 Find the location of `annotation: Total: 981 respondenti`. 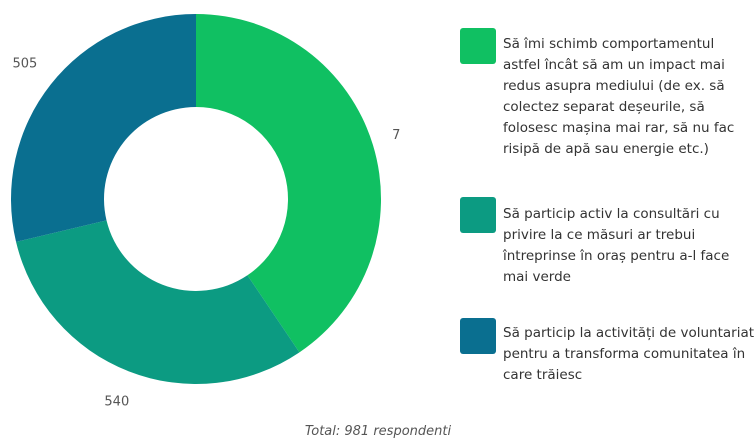

annotation: Total: 981 respondenti is located at coordinates (378, 431).